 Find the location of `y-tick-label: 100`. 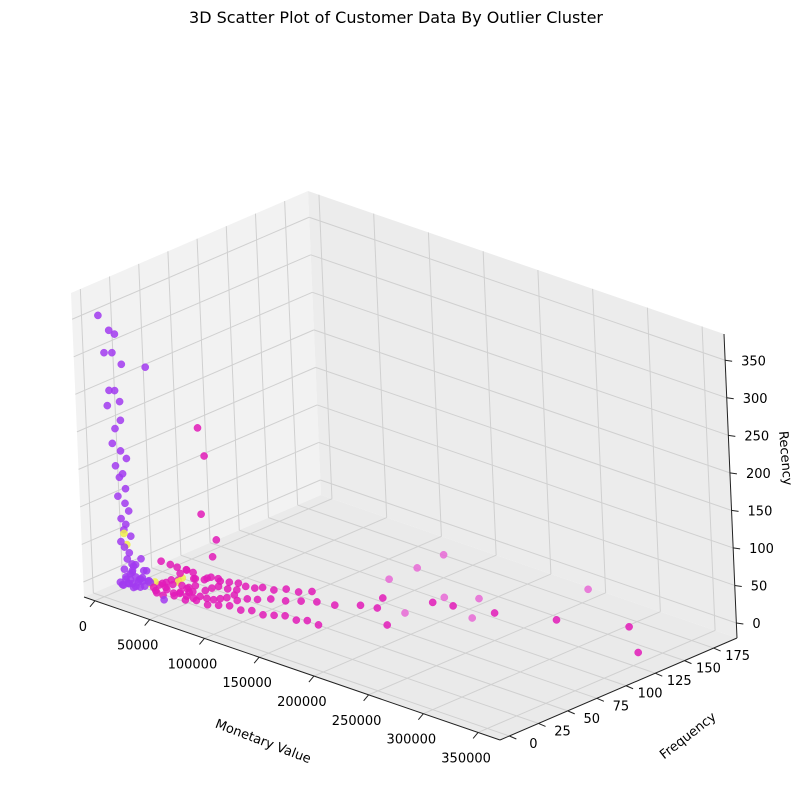

y-tick-label: 100 is located at coordinates (650, 694).